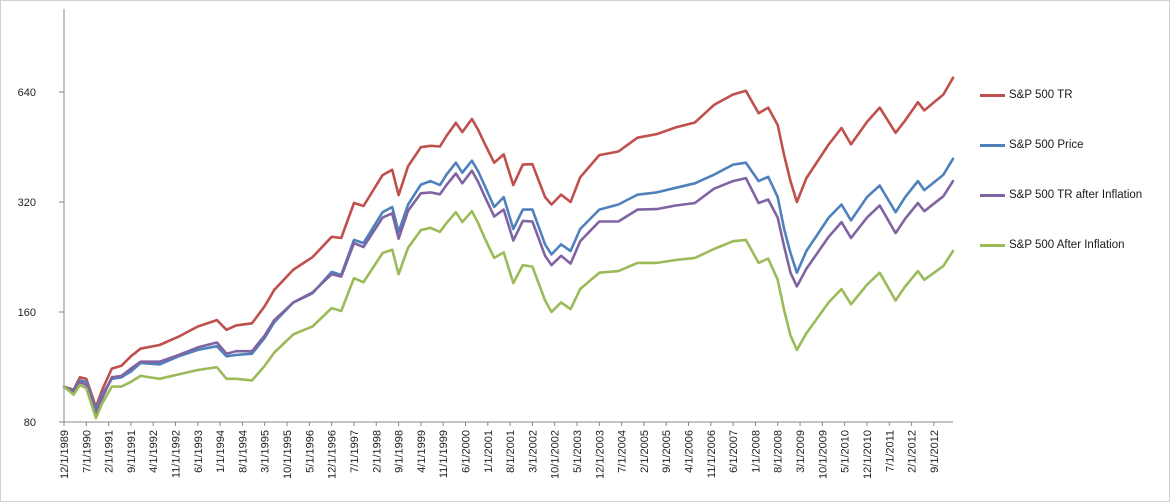 The image size is (1170, 502). I want to click on x-tick-label: 6/1/2007, so click(734, 451).